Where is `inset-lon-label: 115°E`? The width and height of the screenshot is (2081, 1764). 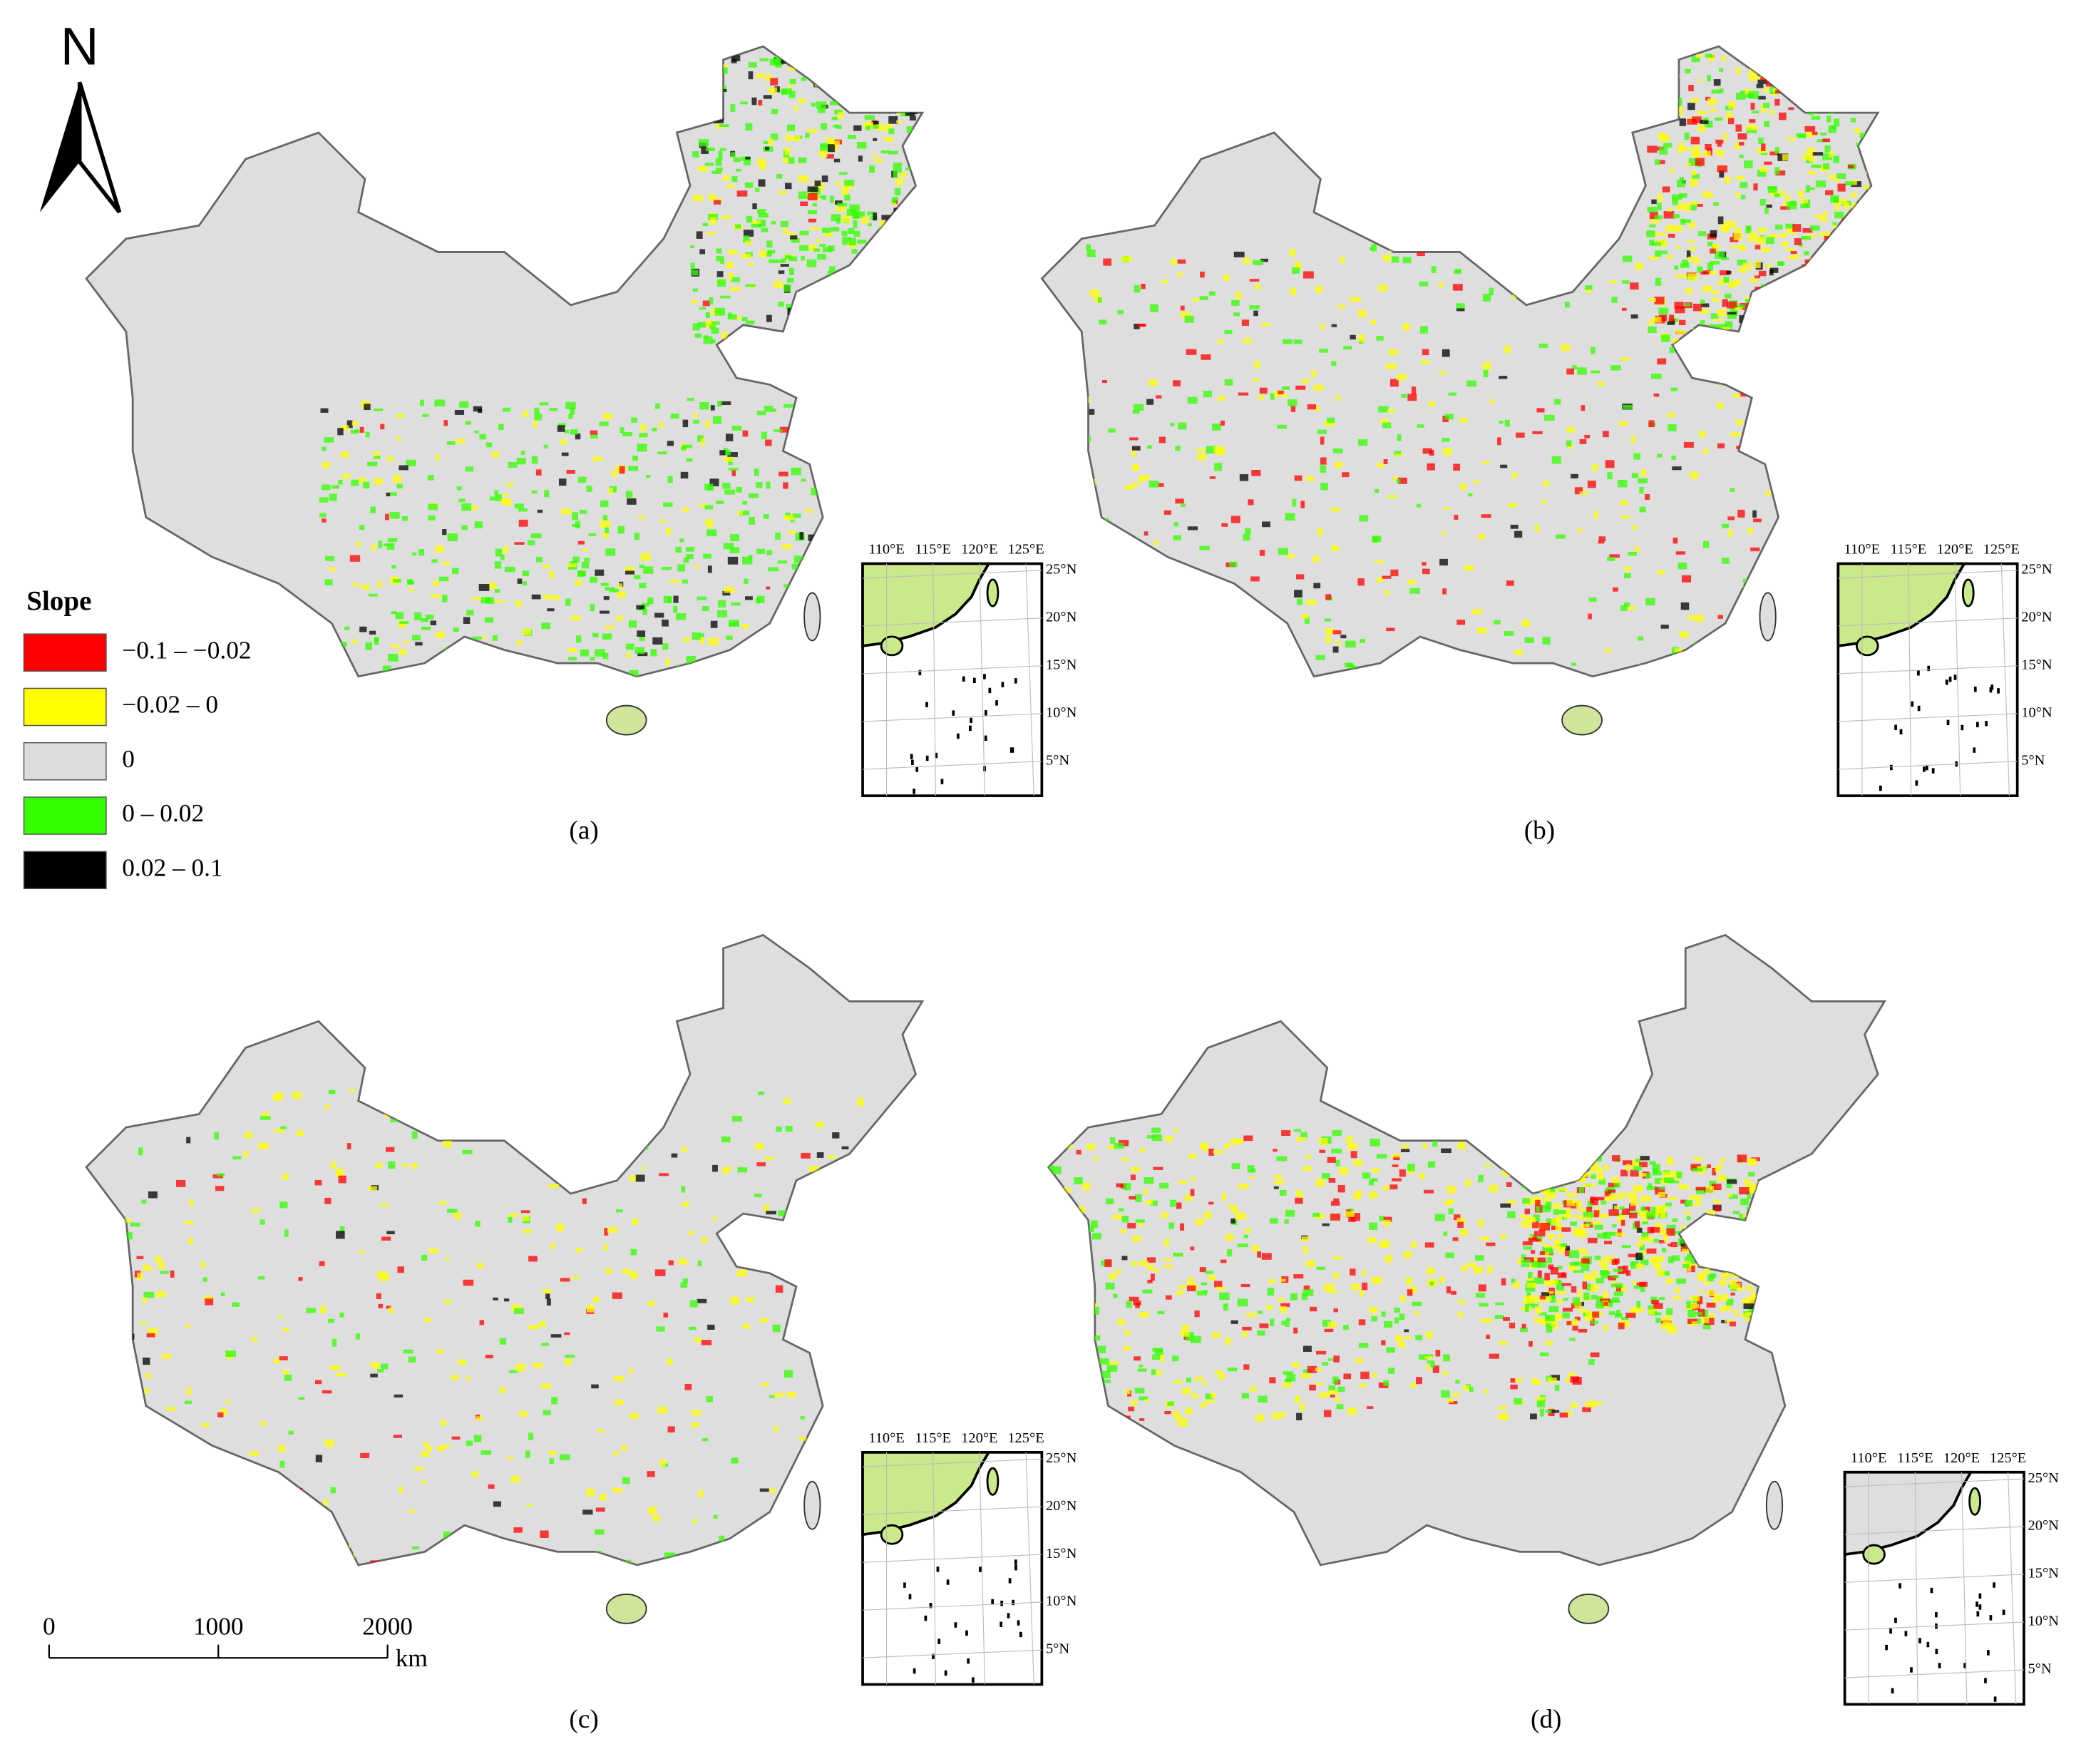
inset-lon-label: 115°E is located at coordinates (1915, 1458).